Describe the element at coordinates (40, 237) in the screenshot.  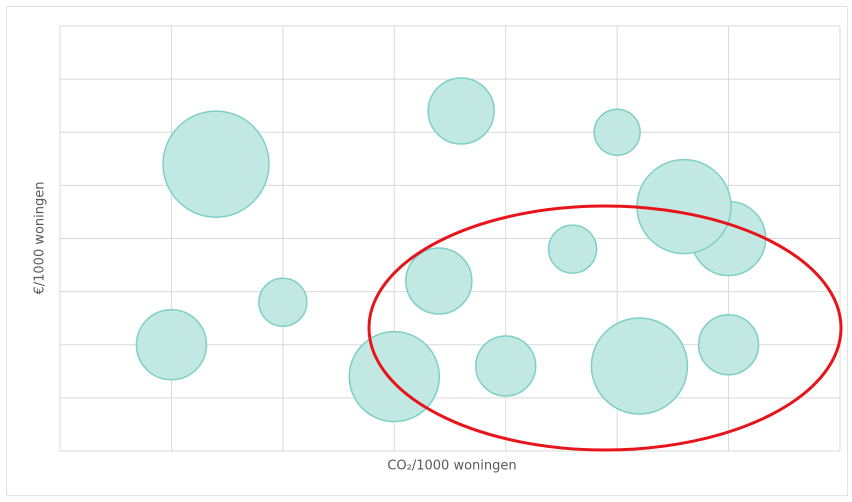
I see `y-axis-label: €/1000 woningen` at that location.